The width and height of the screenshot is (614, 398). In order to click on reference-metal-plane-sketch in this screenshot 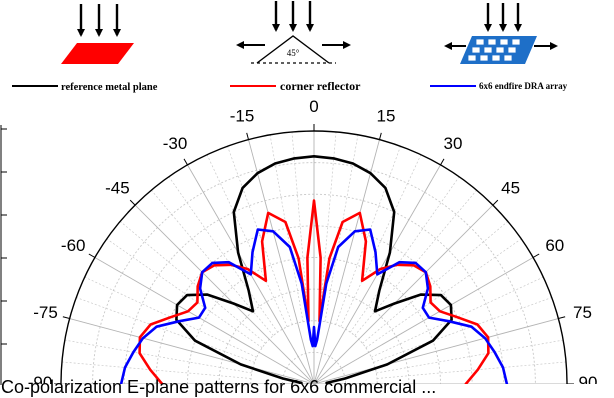, I will do `click(97, 34)`.